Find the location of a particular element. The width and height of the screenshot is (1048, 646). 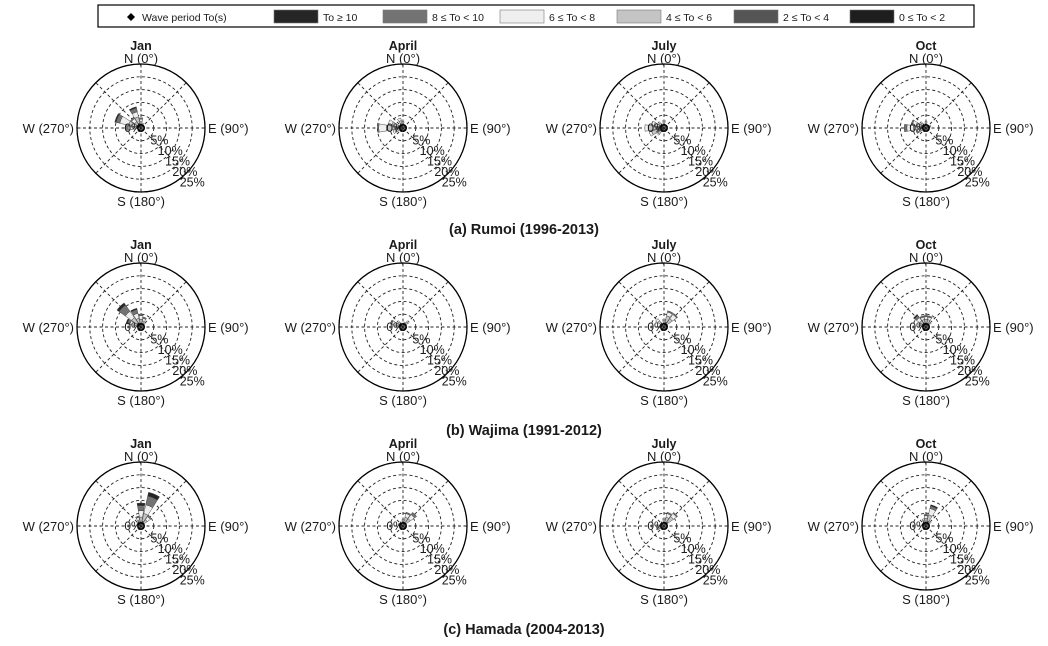

row-caption: (c) Hamada (2004-2013) is located at coordinates (523, 630).